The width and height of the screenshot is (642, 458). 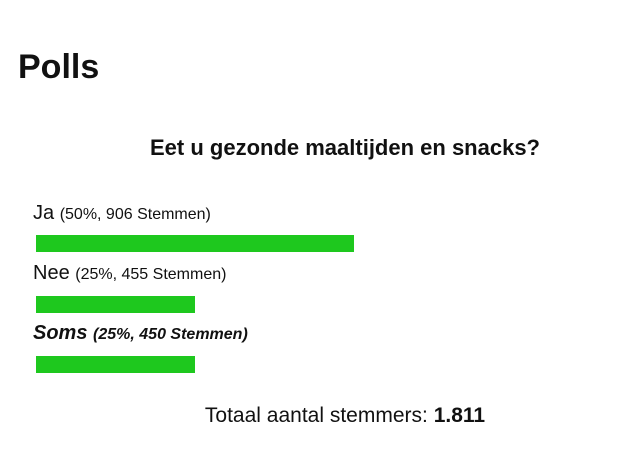 I want to click on option: Nee (25%, 455 Stemmen), so click(x=129, y=273).